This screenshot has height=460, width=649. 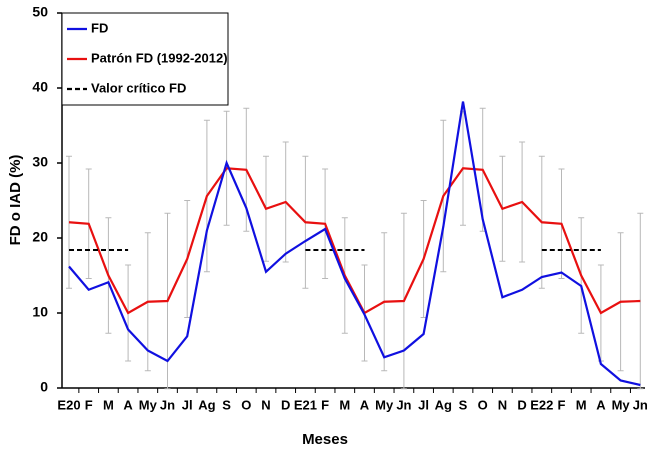 What do you see at coordinates (541, 404) in the screenshot?
I see `x-tick-label: E22` at bounding box center [541, 404].